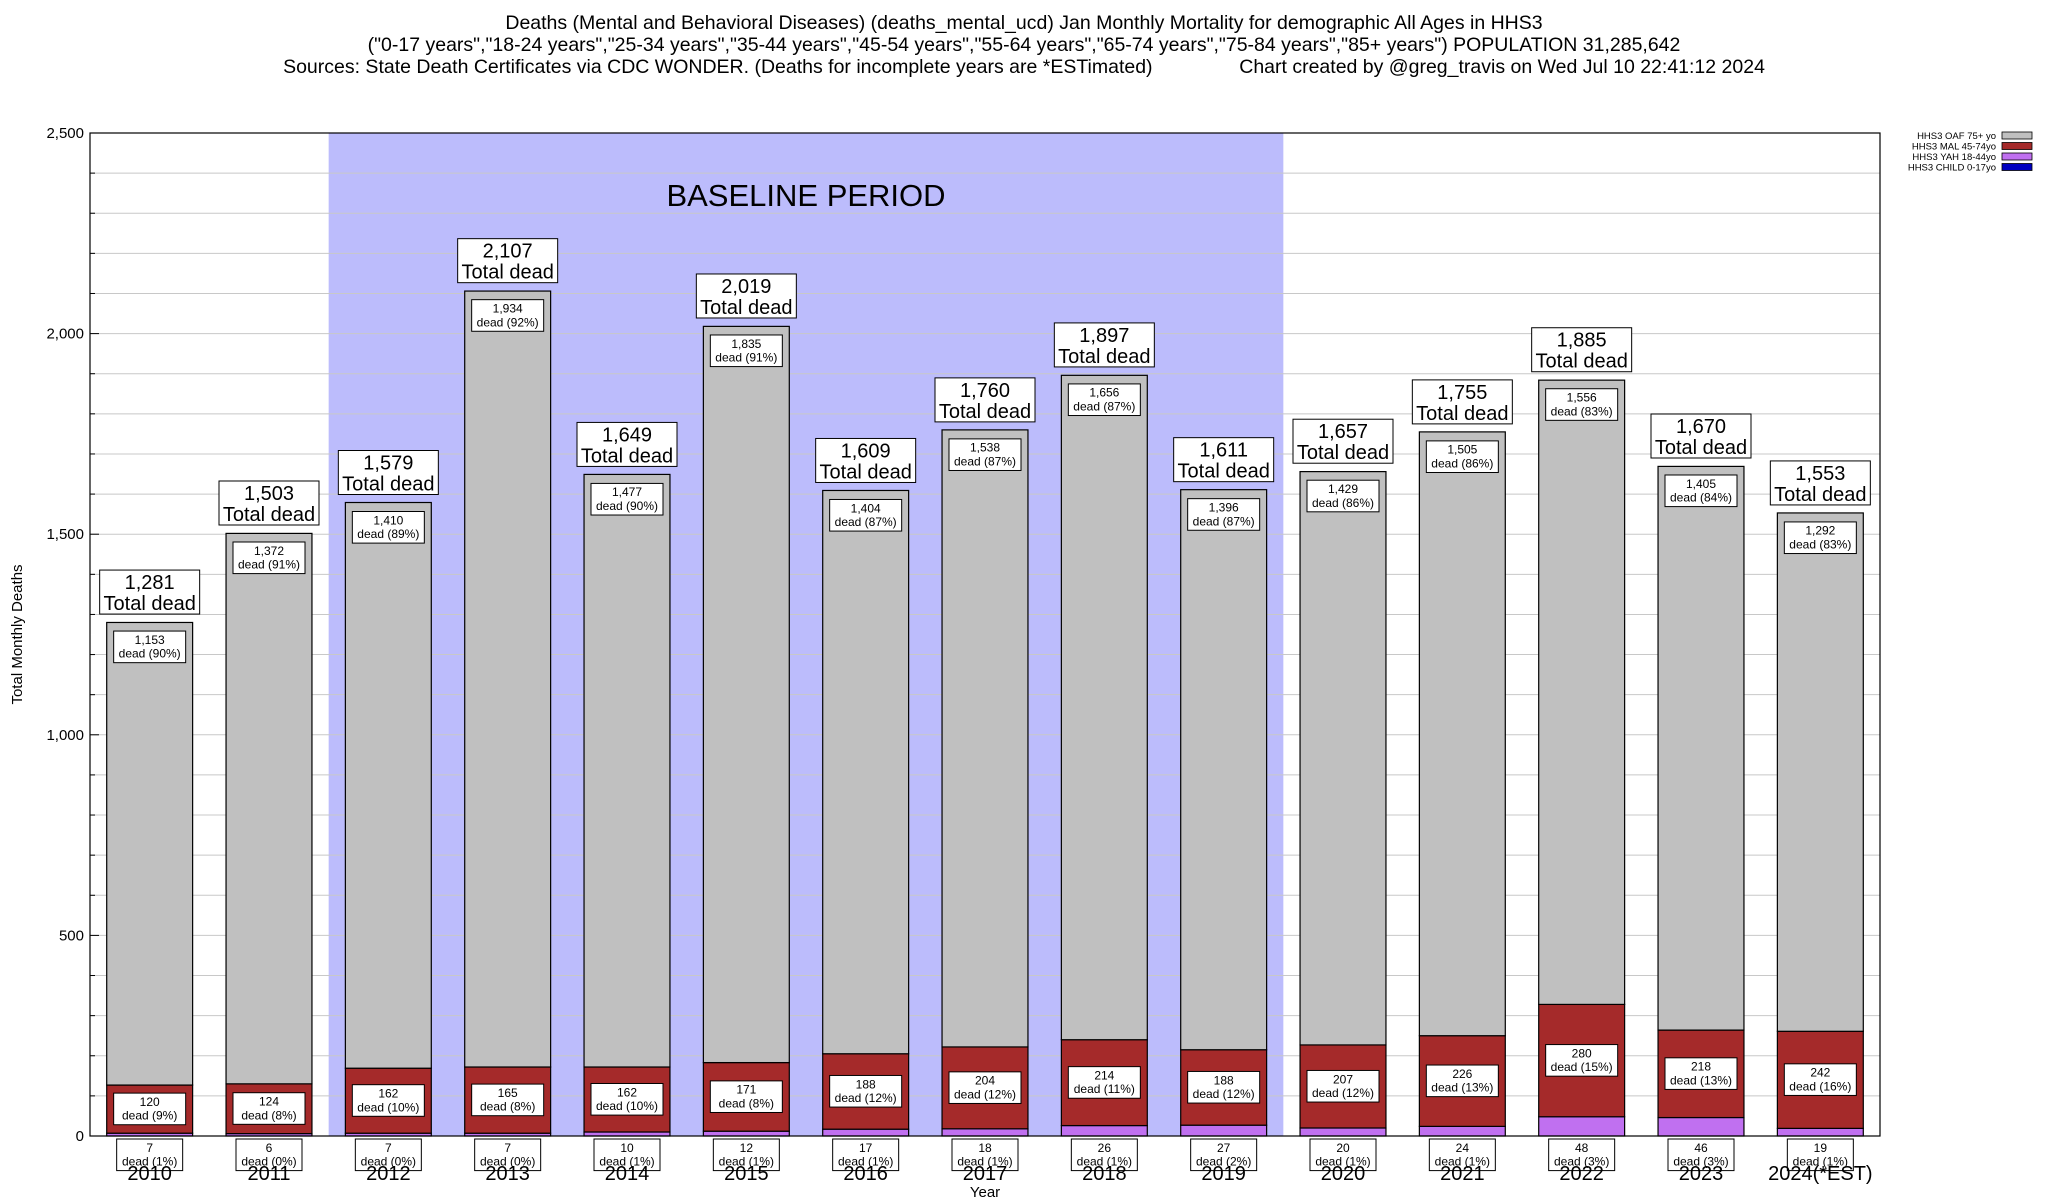 The height and width of the screenshot is (1200, 2048). Describe the element at coordinates (1105, 1148) in the screenshot. I see `label-yah-8-line-0: 26` at that location.